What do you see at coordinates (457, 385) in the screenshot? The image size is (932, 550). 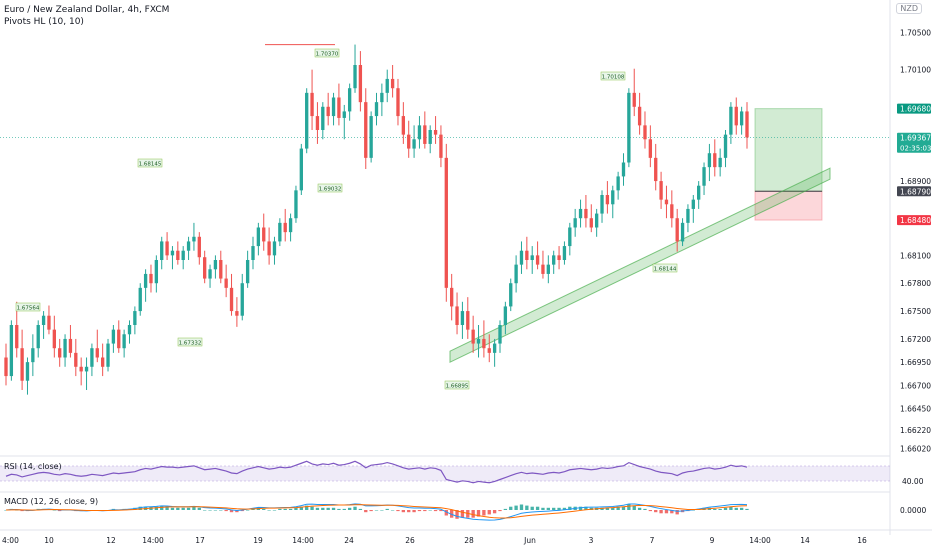 I see `pivot-label: 1.66895` at bounding box center [457, 385].